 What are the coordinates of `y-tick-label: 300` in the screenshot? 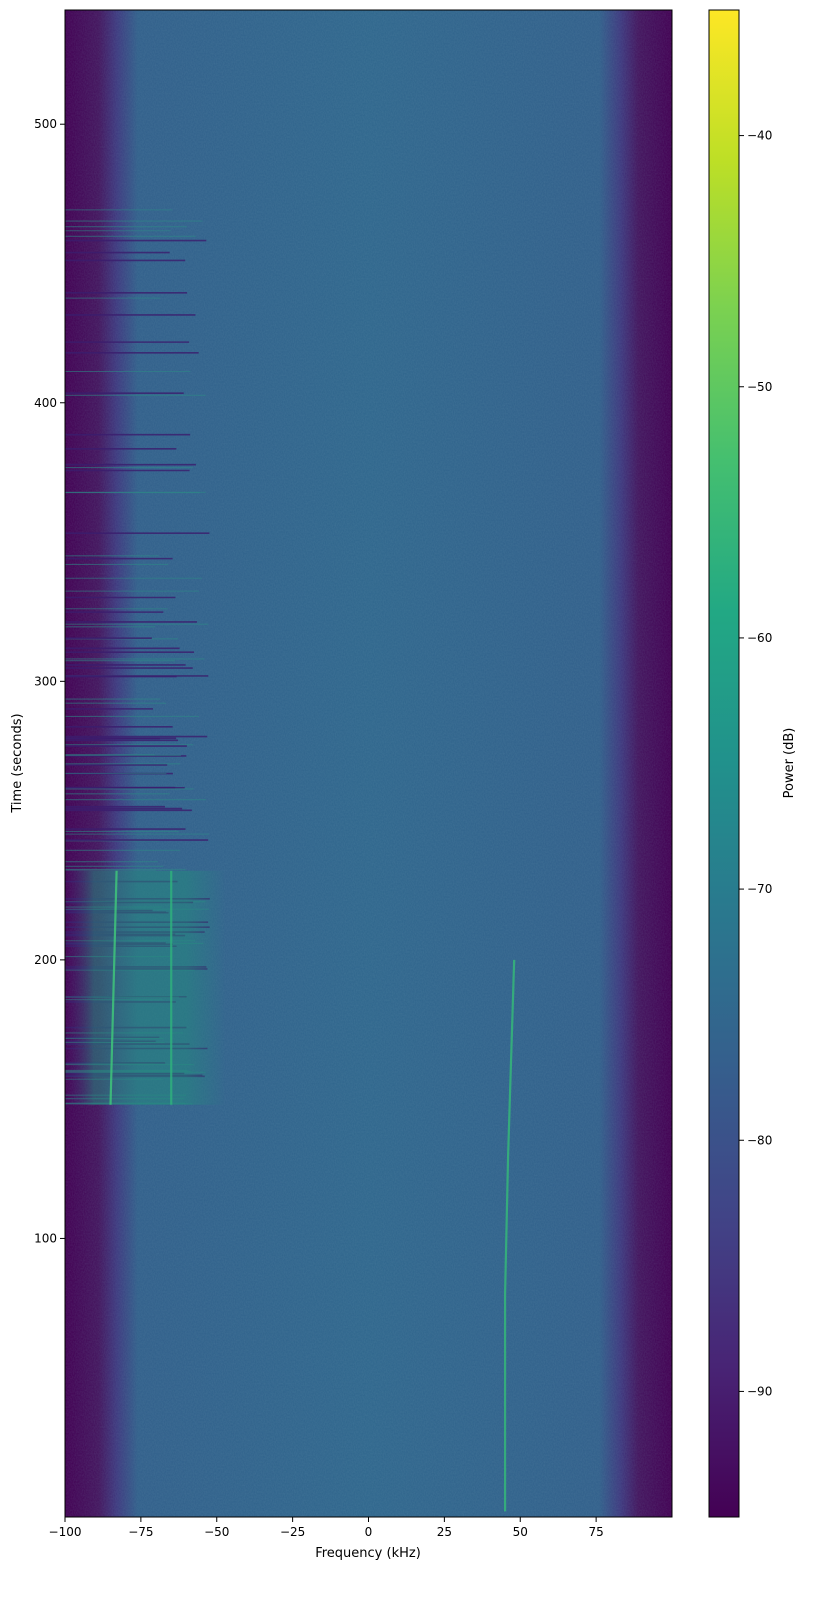 It's located at (45, 681).